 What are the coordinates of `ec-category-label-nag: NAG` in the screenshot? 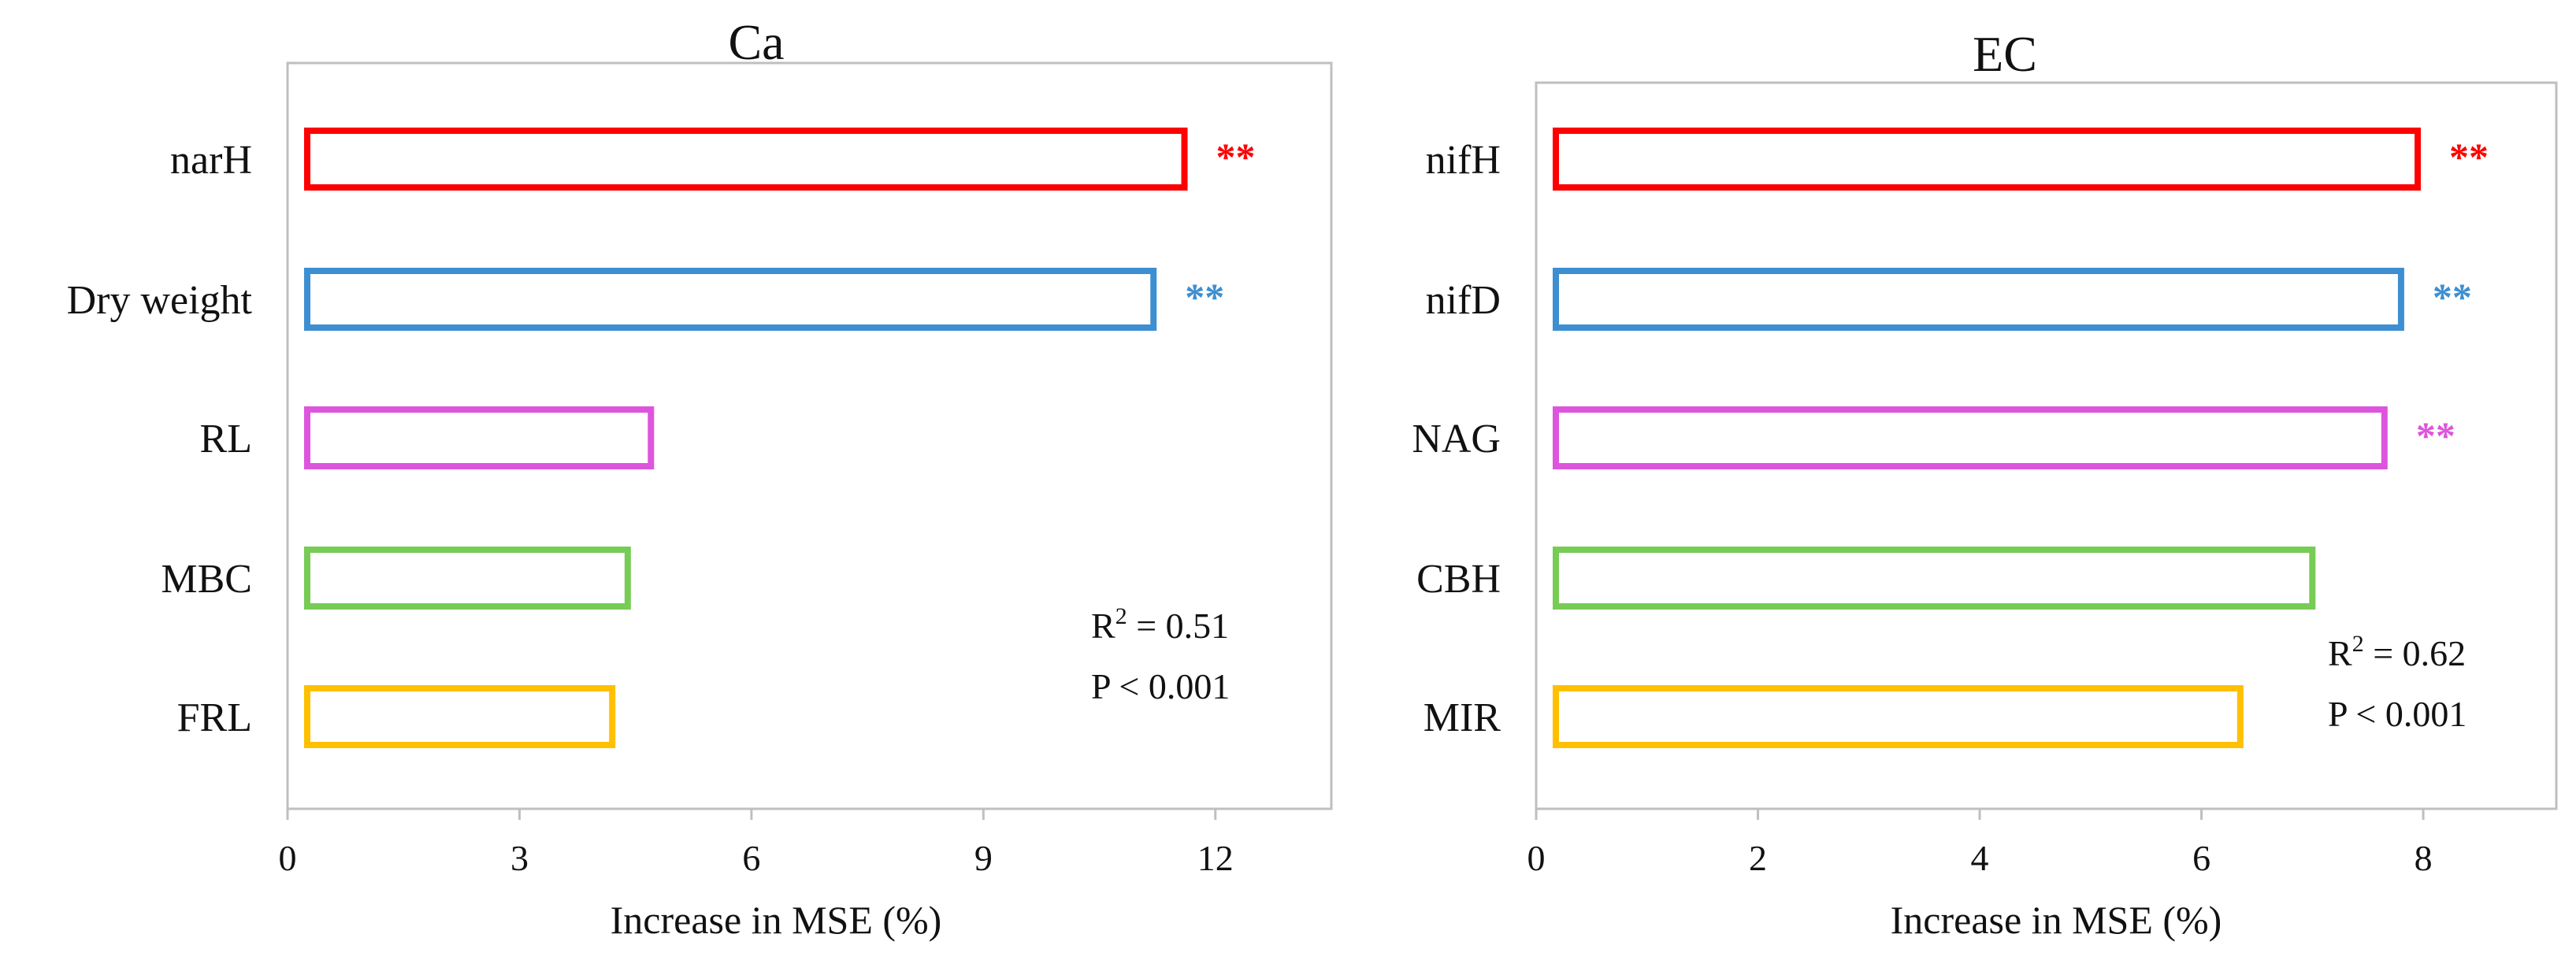 It's located at (1456, 439).